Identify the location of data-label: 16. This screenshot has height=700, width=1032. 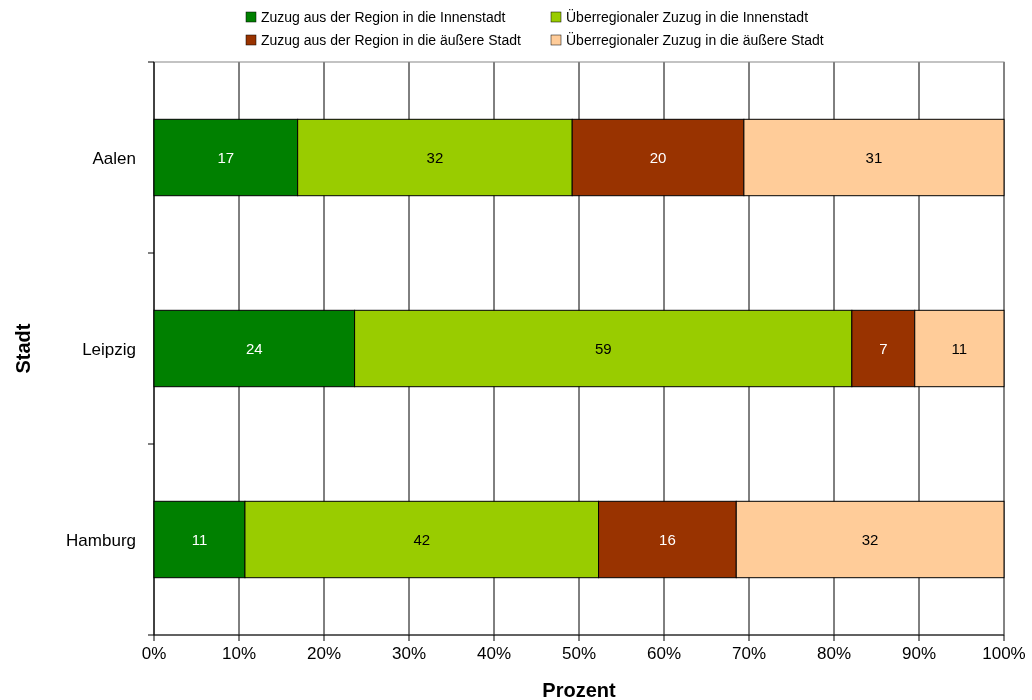
(667, 539).